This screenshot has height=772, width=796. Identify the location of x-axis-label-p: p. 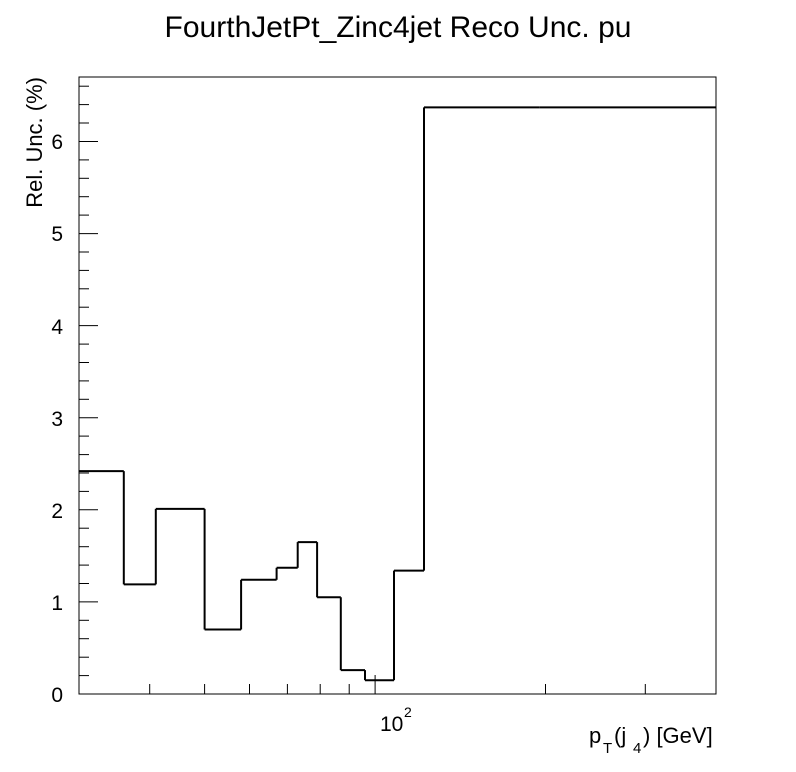
(595, 735).